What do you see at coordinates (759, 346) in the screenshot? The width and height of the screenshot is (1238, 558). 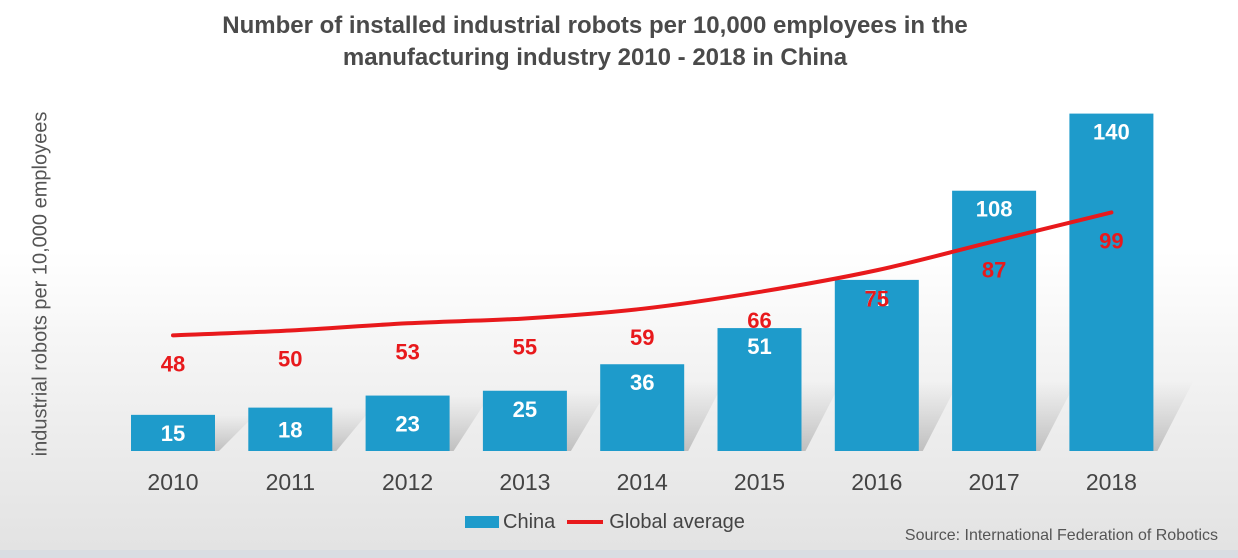 I see `bar-value-label: 51` at bounding box center [759, 346].